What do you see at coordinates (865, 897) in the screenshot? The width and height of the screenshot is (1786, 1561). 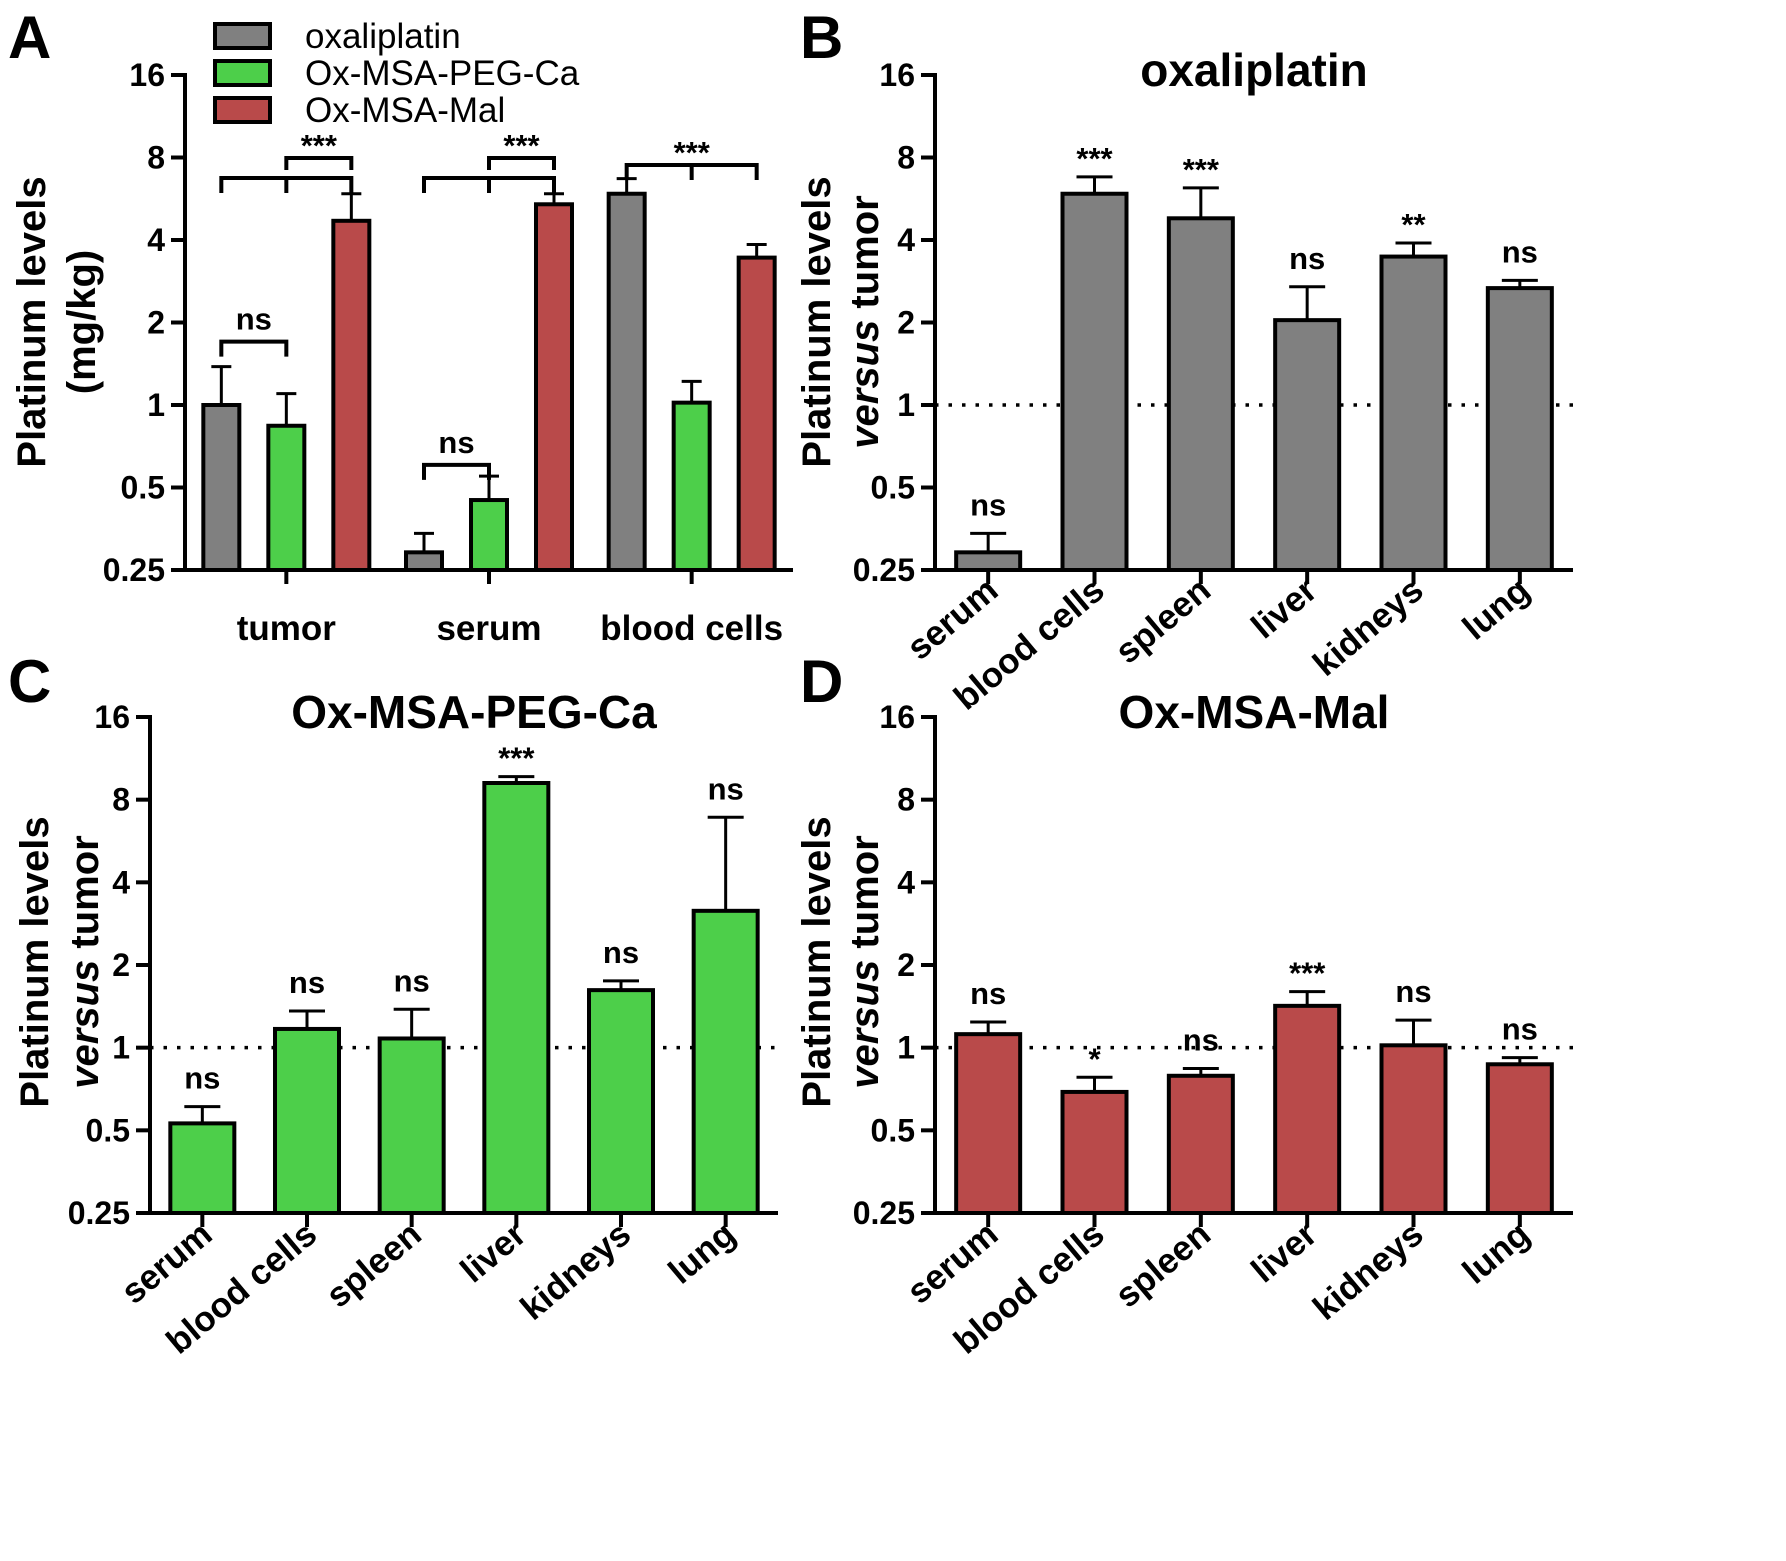 I see `y-axis-label-rest: tumor` at bounding box center [865, 897].